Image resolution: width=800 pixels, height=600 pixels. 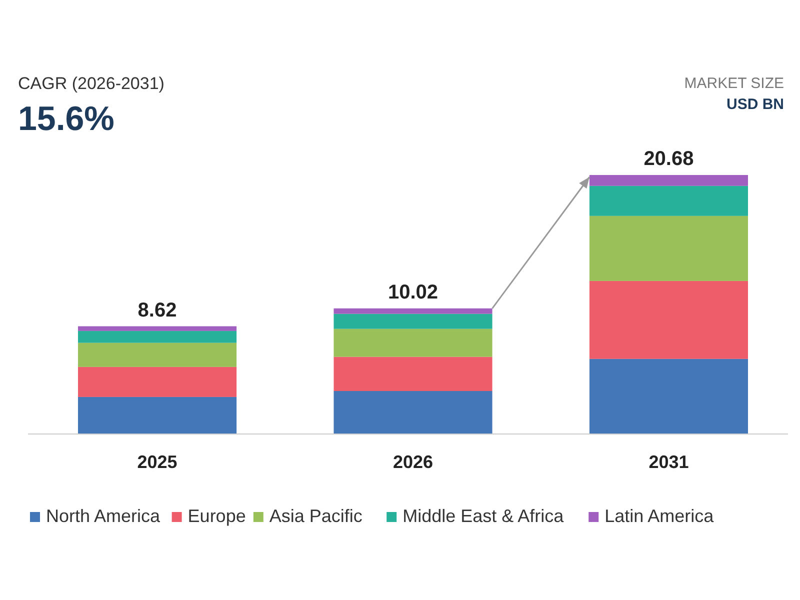 I want to click on x-tick-label: 2031, so click(x=668, y=462).